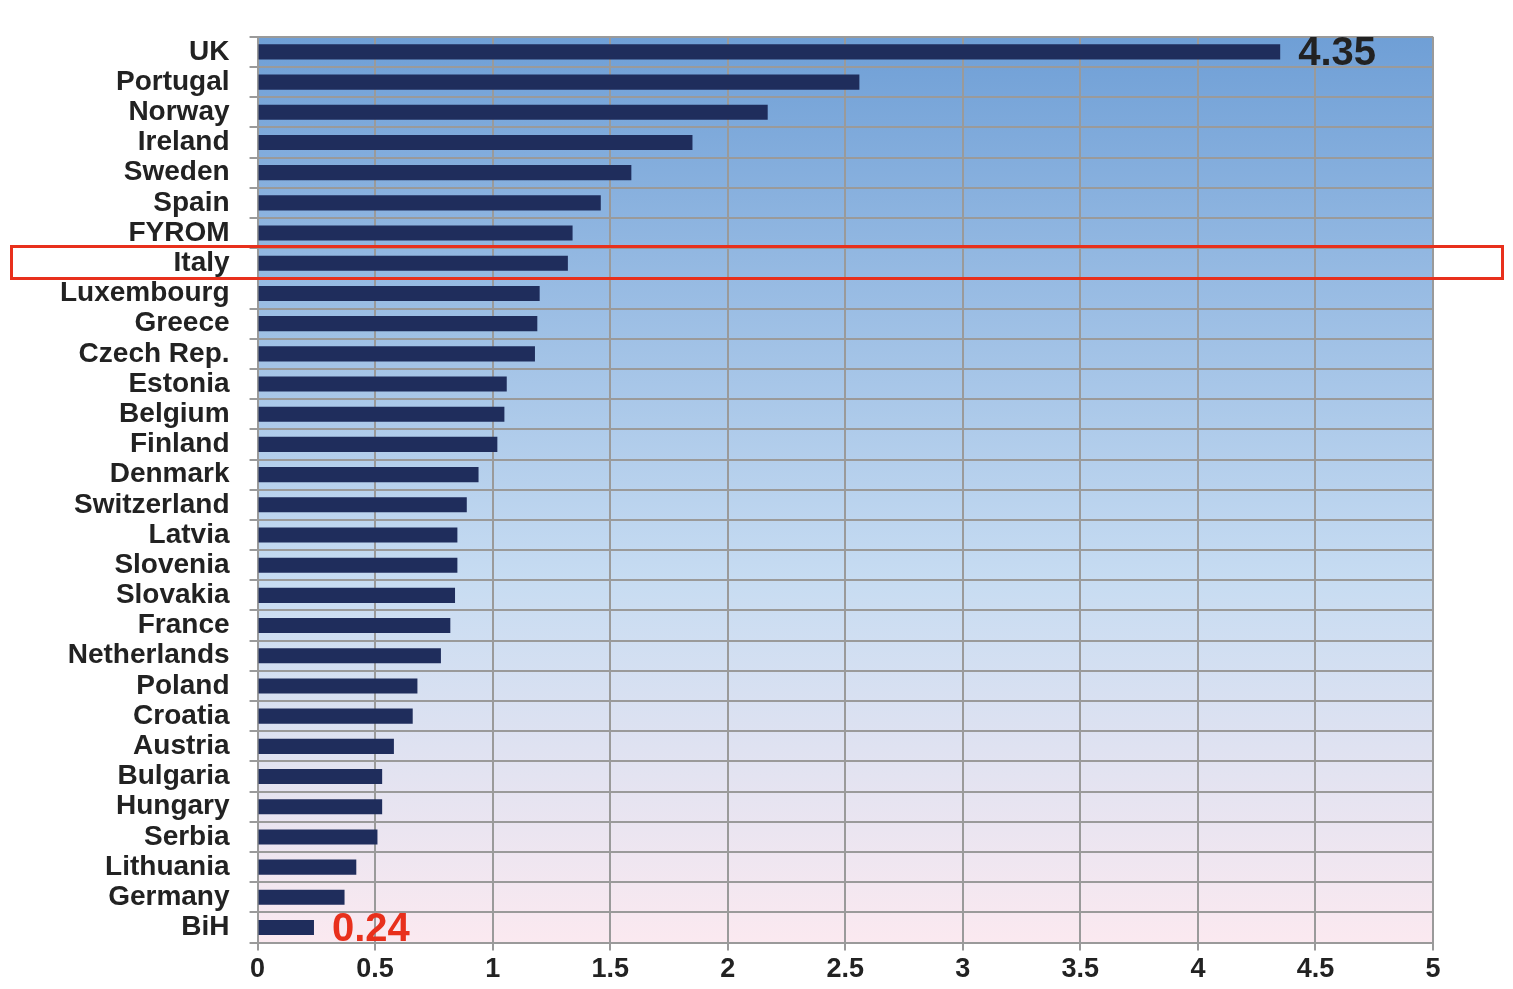 The width and height of the screenshot is (1513, 989). I want to click on x-tick-label: 3, so click(963, 968).